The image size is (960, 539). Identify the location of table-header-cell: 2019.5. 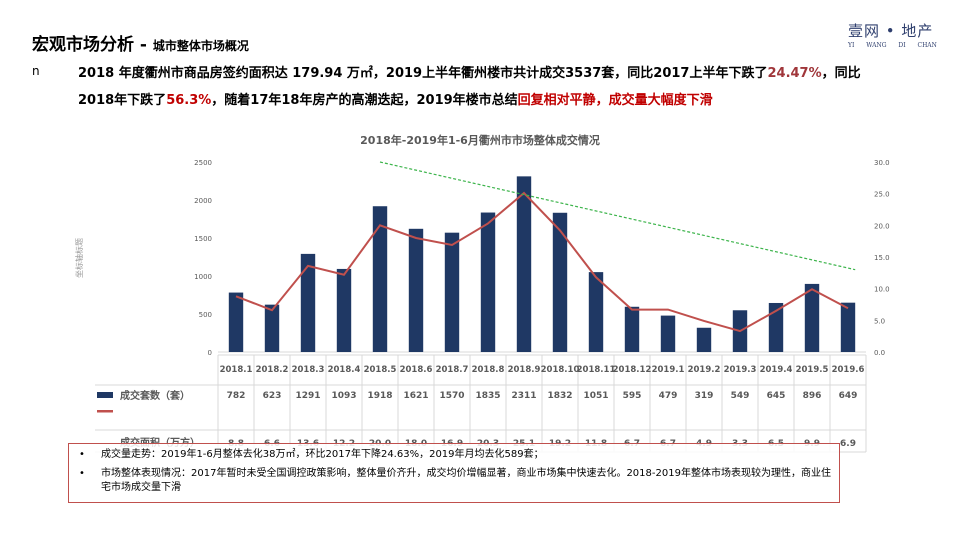
(812, 370).